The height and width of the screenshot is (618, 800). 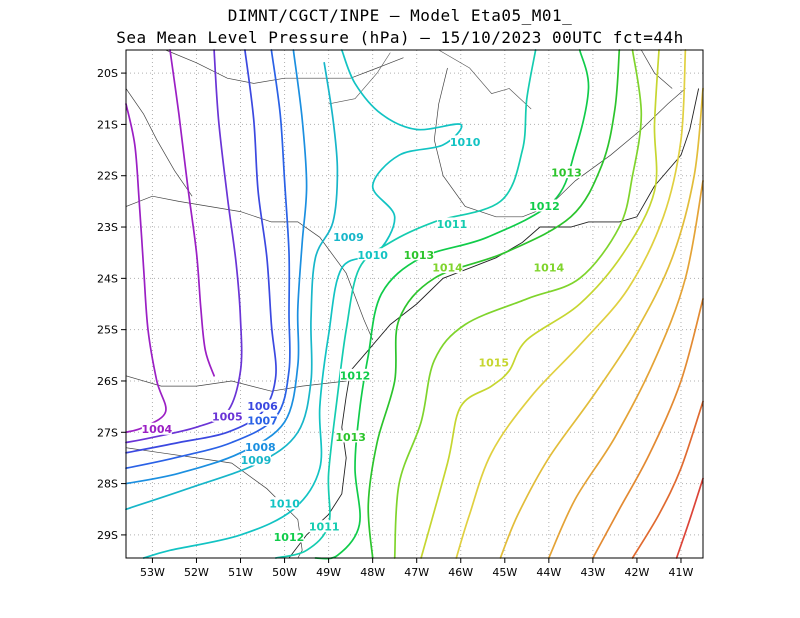 I want to click on lon-tick-label: 44W, so click(x=548, y=572).